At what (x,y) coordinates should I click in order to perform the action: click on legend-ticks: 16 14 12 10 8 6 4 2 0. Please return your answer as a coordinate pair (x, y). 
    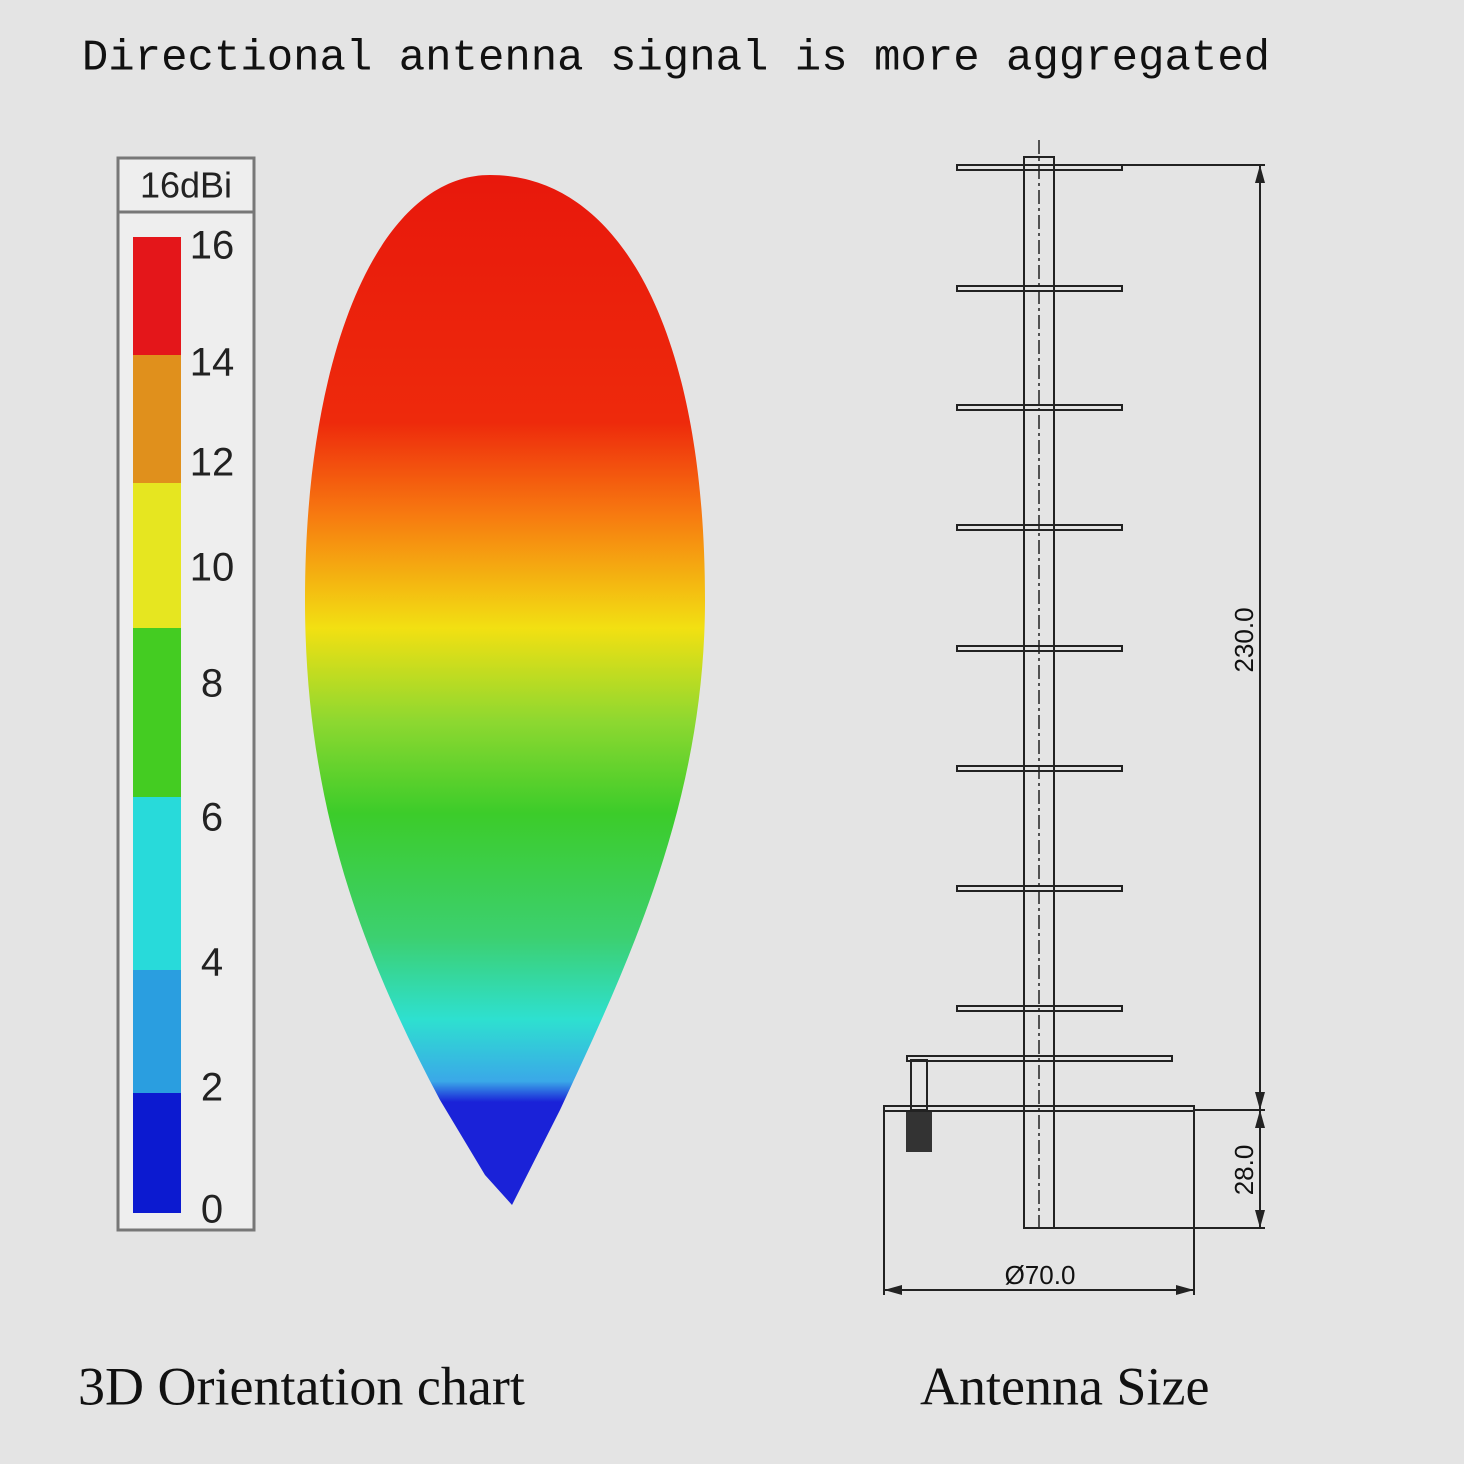
    Looking at the image, I should click on (212, 728).